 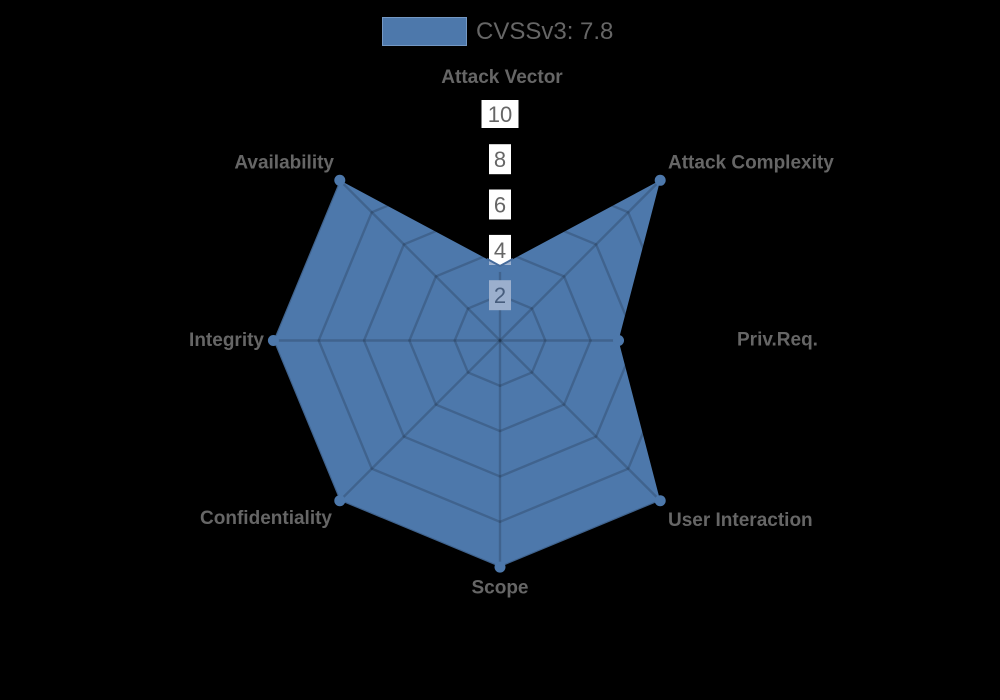 I want to click on svg-text: 2, so click(x=500, y=295).